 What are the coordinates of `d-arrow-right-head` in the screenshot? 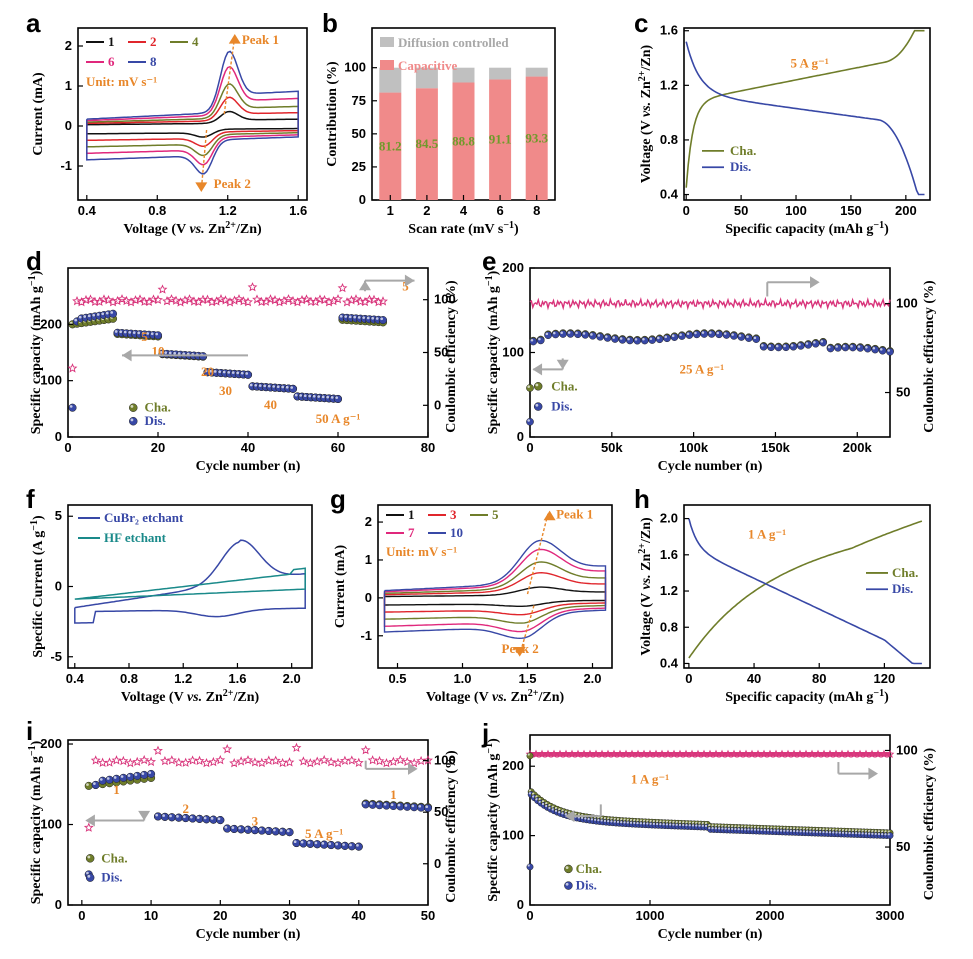 It's located at (409, 280).